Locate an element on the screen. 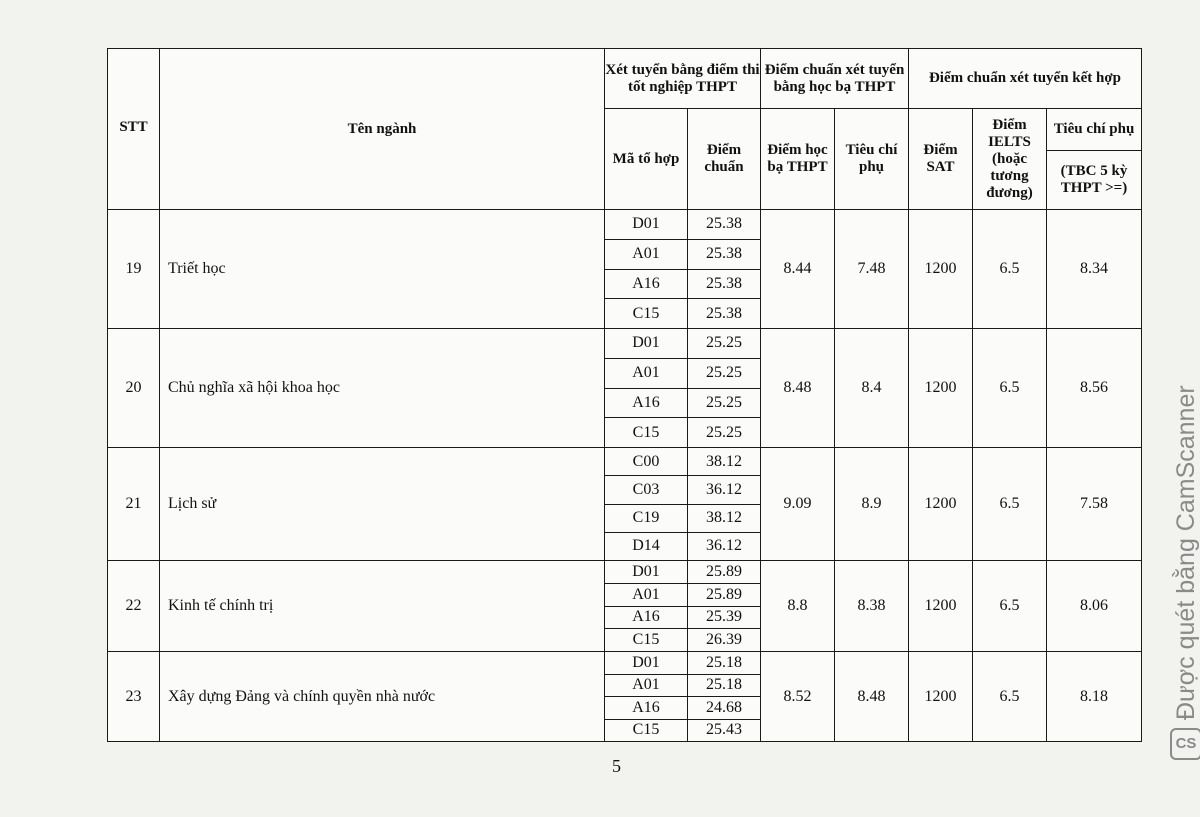 The image size is (1200, 817). major-name-cell: Kinh tế chính trị is located at coordinates (382, 606).